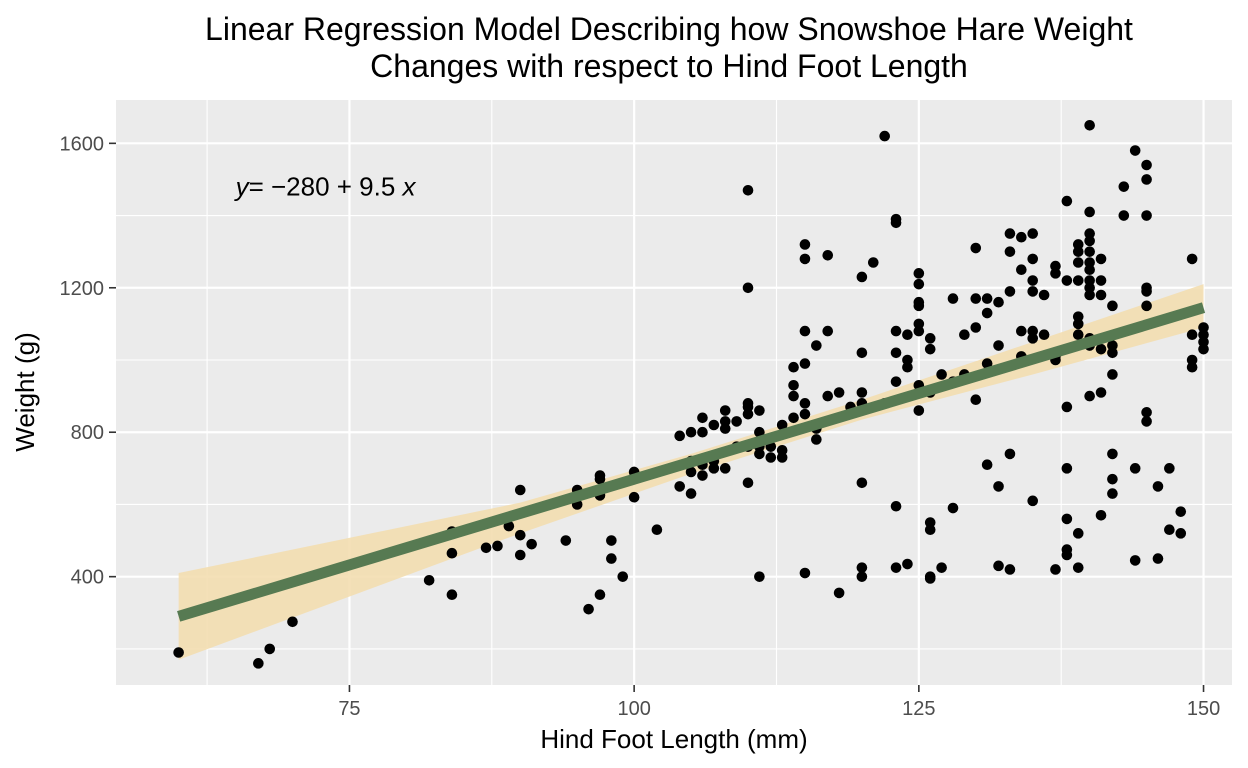 The width and height of the screenshot is (1248, 768). I want to click on x-axis-title: Hind Foot Length (mm), so click(673, 739).